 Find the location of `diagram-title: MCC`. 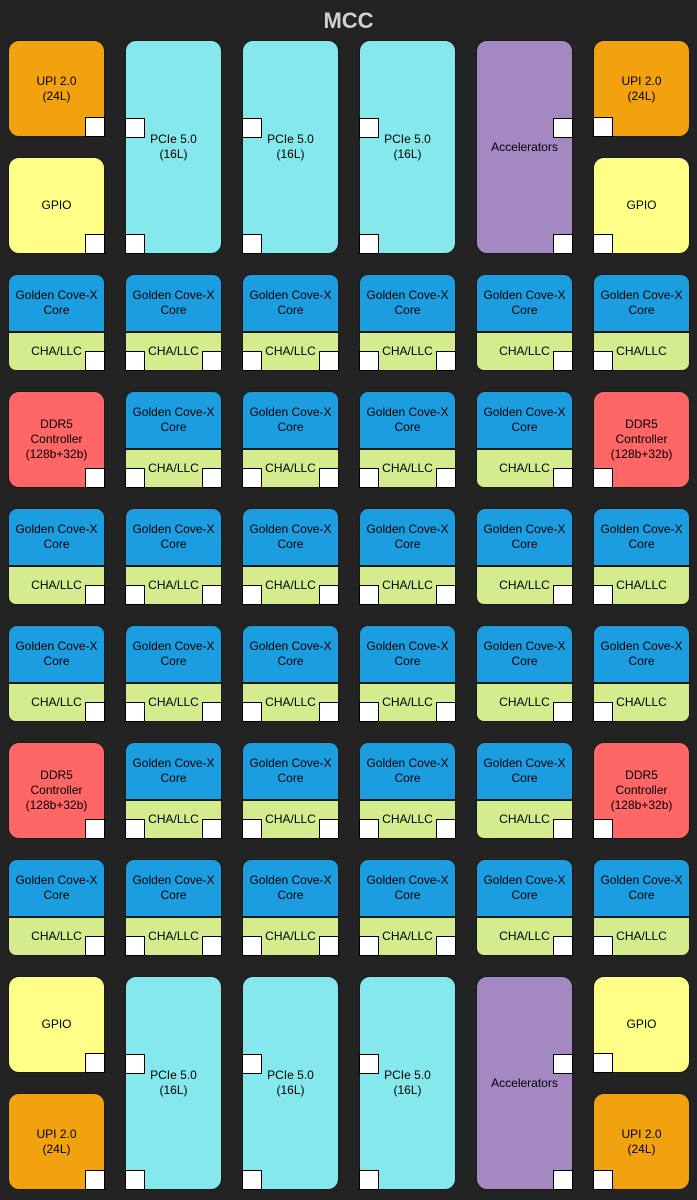

diagram-title: MCC is located at coordinates (348, 20).